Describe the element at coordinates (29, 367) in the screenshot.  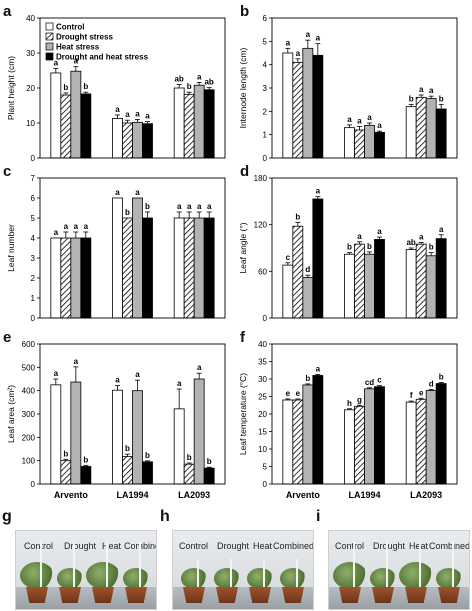
I see `y-tick-label: 500` at that location.